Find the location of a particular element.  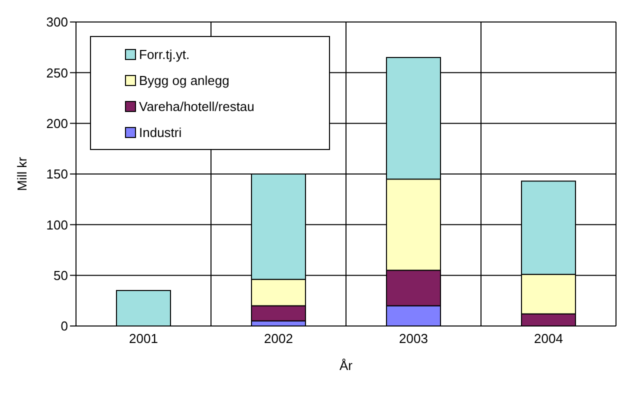

y-tick-label: 0 is located at coordinates (64, 326).